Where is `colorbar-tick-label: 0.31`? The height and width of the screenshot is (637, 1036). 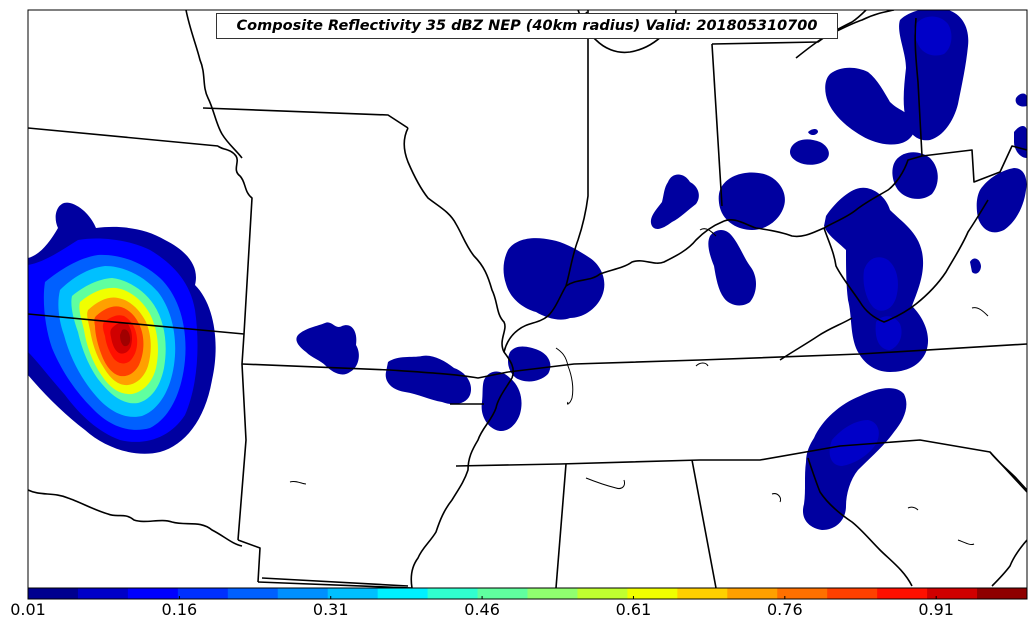
colorbar-tick-label: 0.31 is located at coordinates (330, 609).